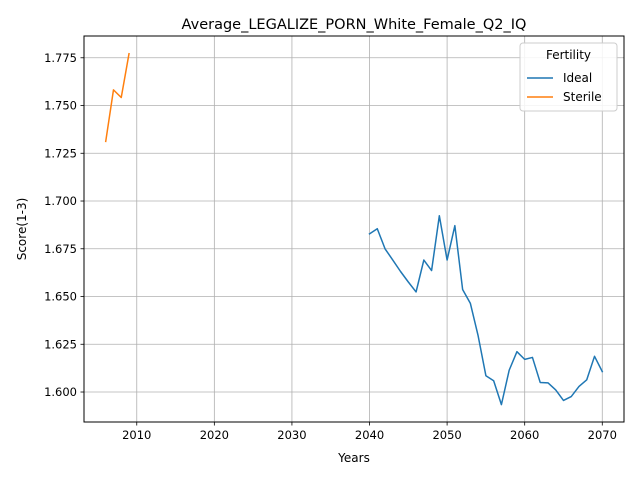 This screenshot has height=484, width=640. What do you see at coordinates (60, 392) in the screenshot?
I see `y-tick-label: 1.600` at bounding box center [60, 392].